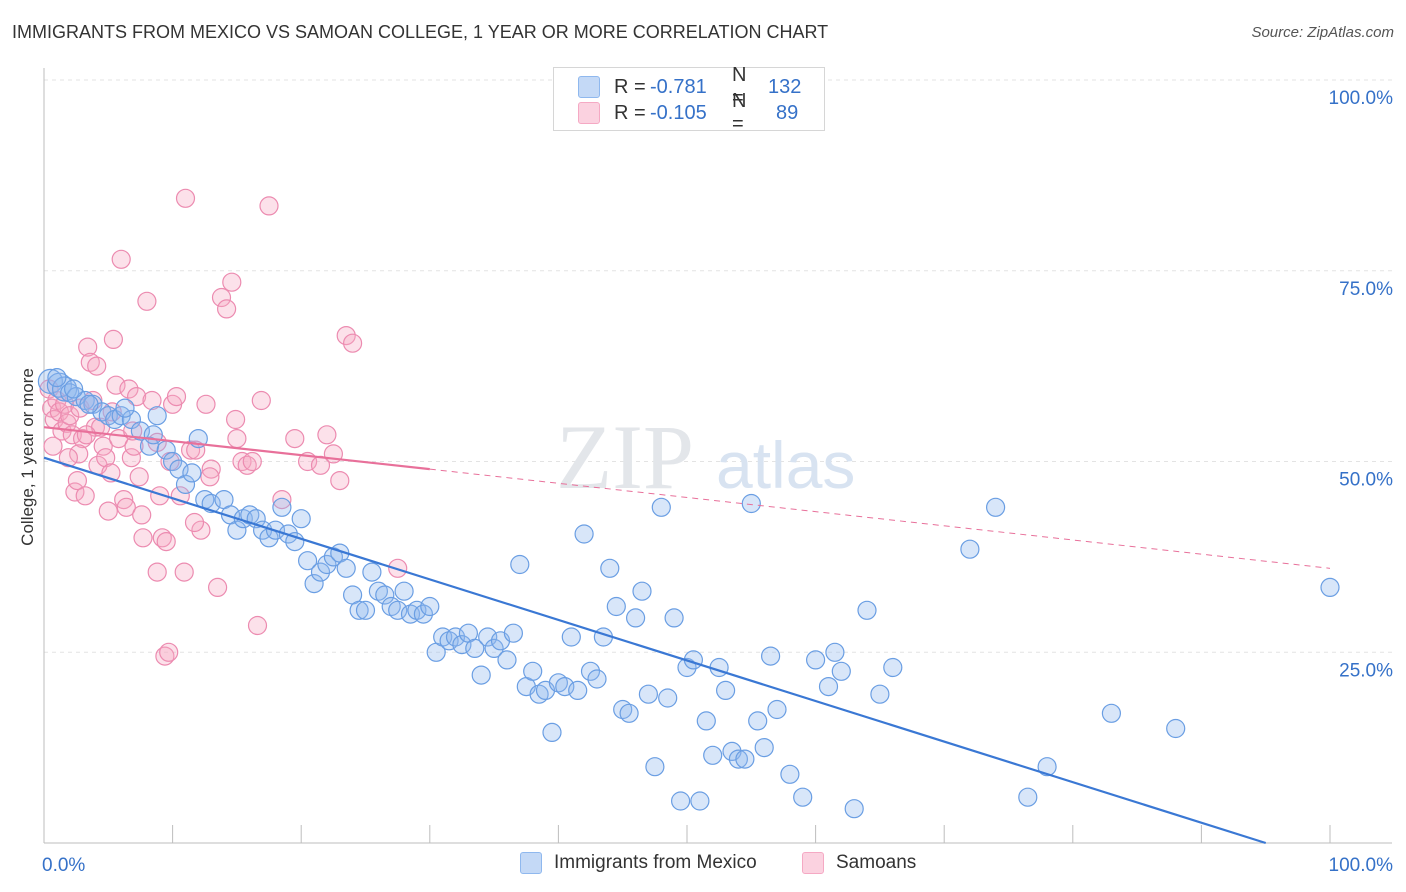  I want to click on series-samoans-points, so click(223, 427).